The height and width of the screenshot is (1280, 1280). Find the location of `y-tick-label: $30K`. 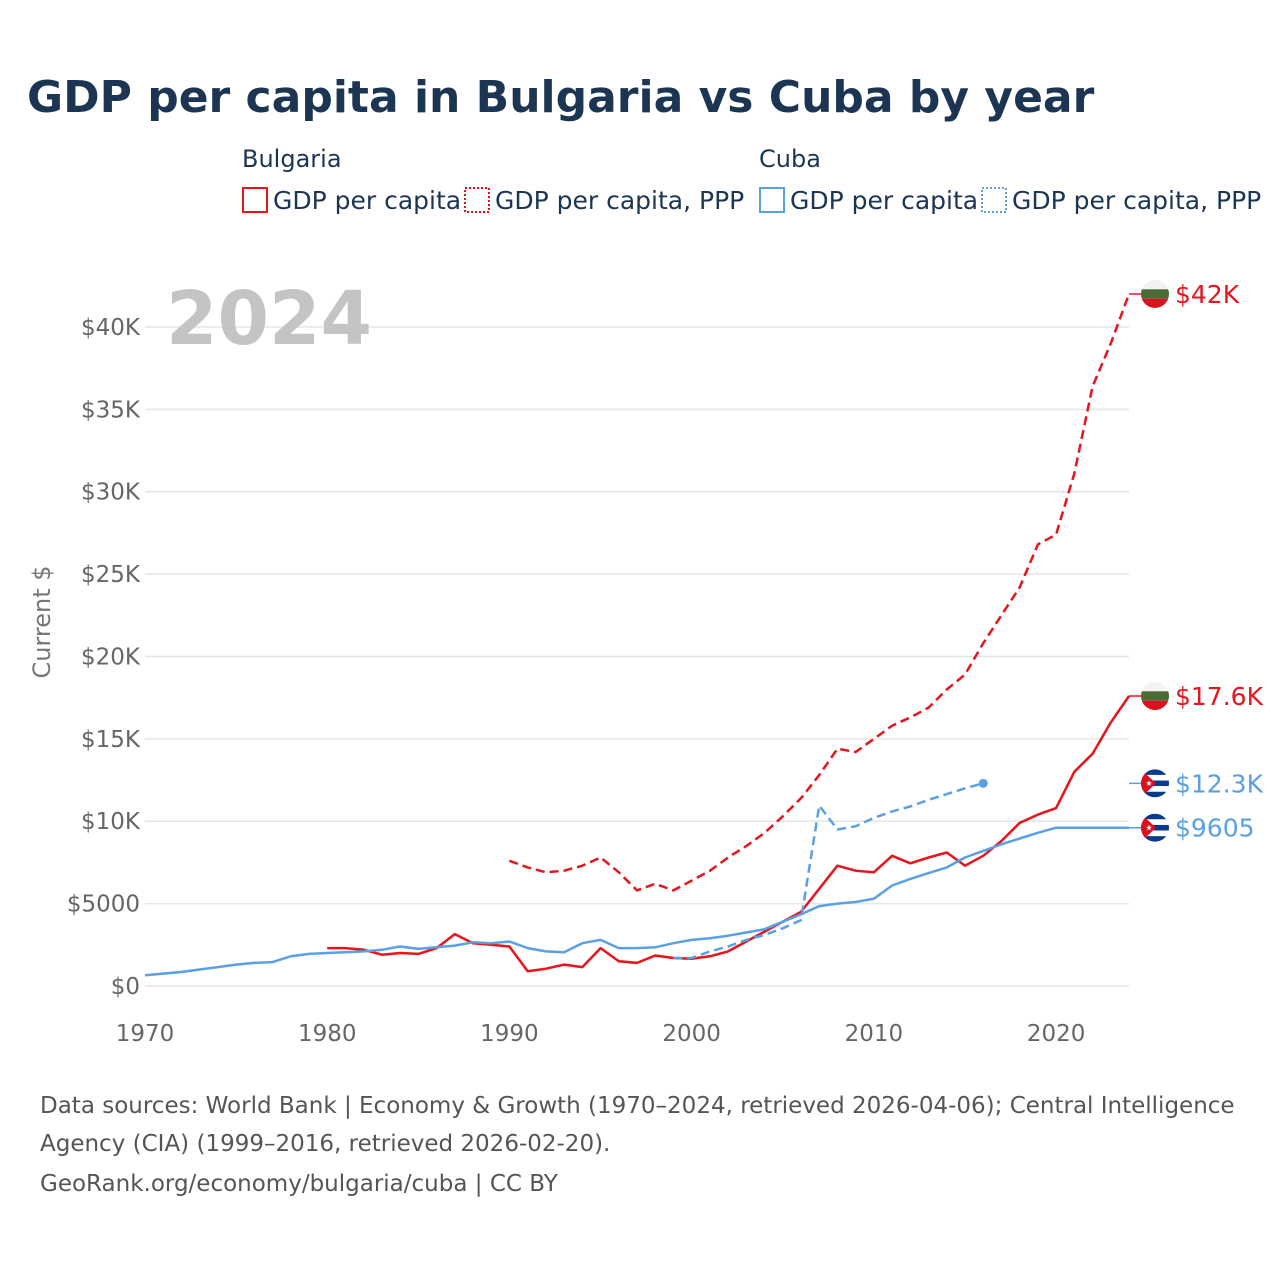

y-tick-label: $30K is located at coordinates (111, 493).